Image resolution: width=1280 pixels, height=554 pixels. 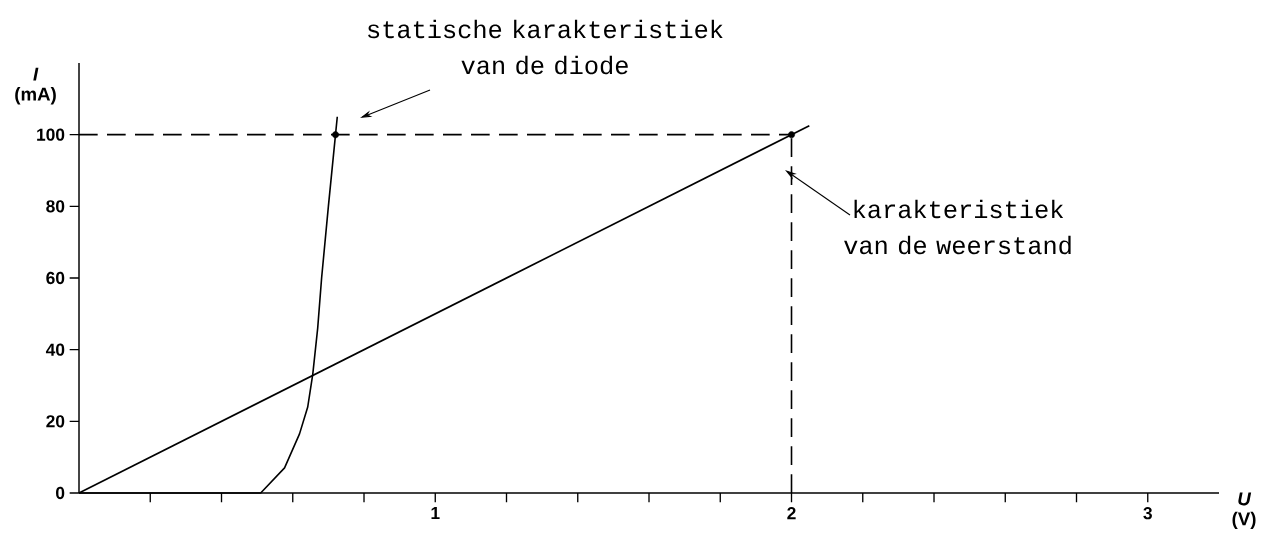 I want to click on y-tick-label: 80, so click(x=55, y=206).